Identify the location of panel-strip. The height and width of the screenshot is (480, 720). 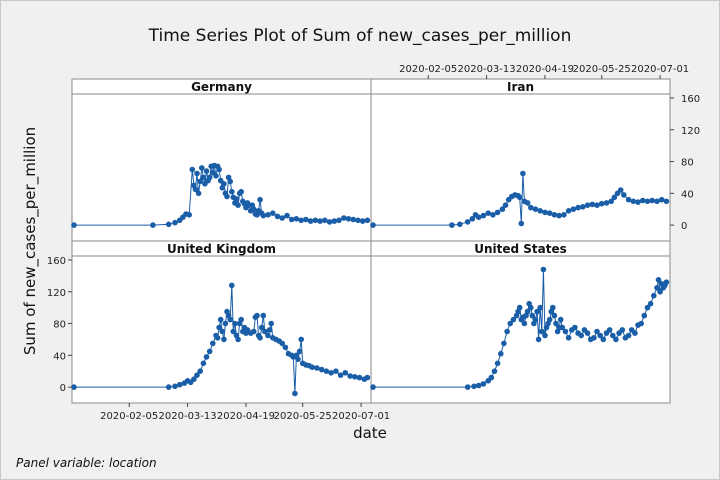
(520, 248).